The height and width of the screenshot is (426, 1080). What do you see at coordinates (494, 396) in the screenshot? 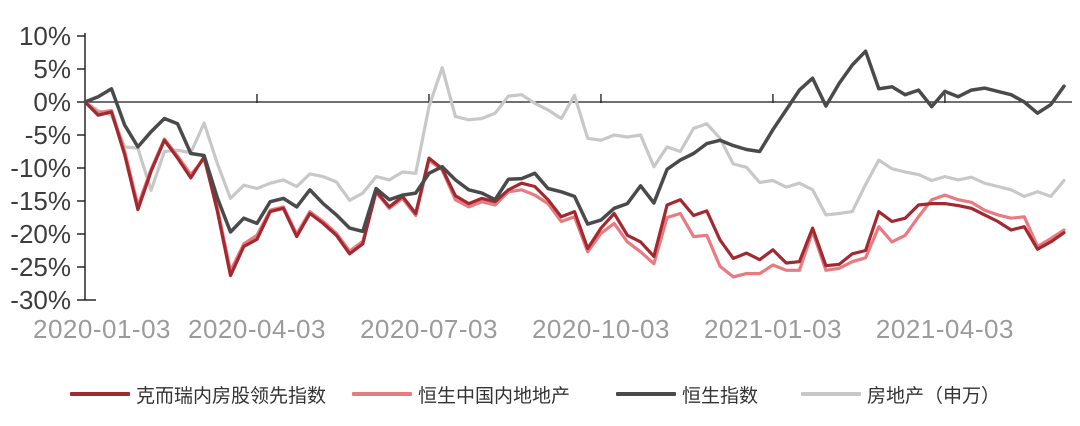
I see `legend-label-hs-mainland-property: 恒生中国内地地产` at bounding box center [494, 396].